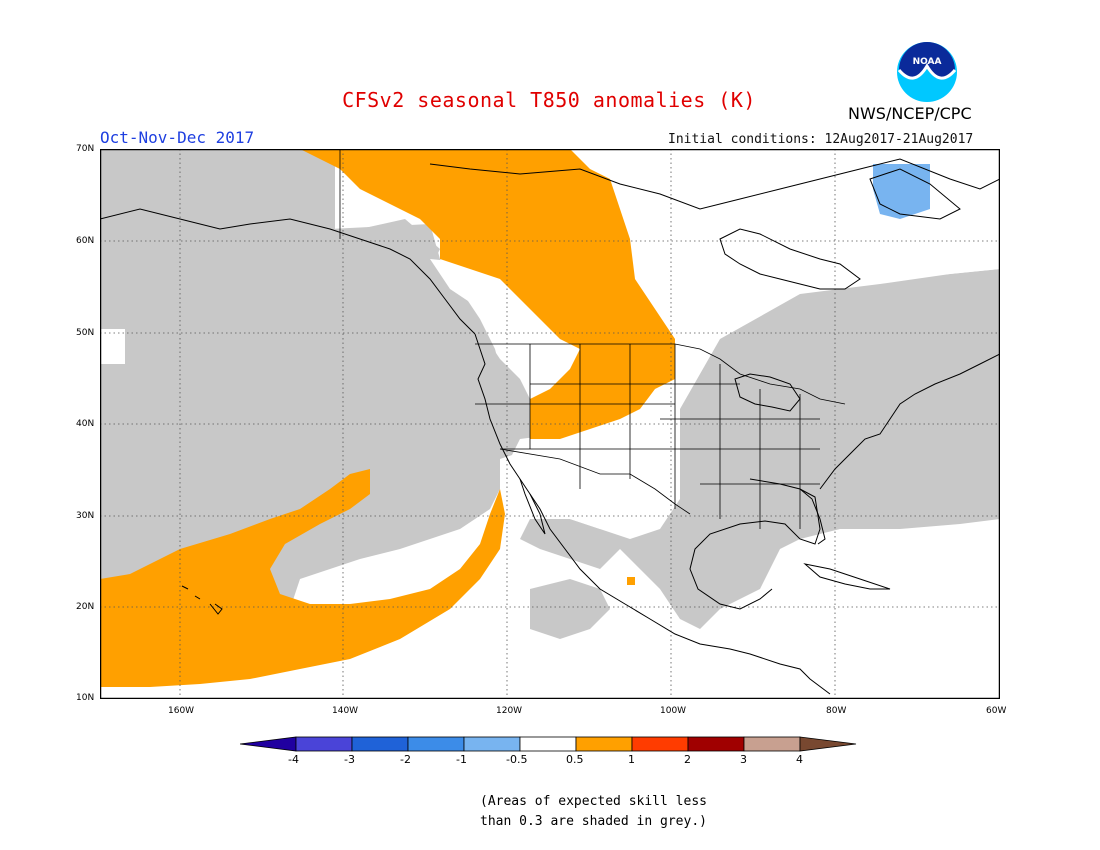 The height and width of the screenshot is (850, 1100). What do you see at coordinates (405, 759) in the screenshot?
I see `colorbar-label-minus2: -2` at bounding box center [405, 759].